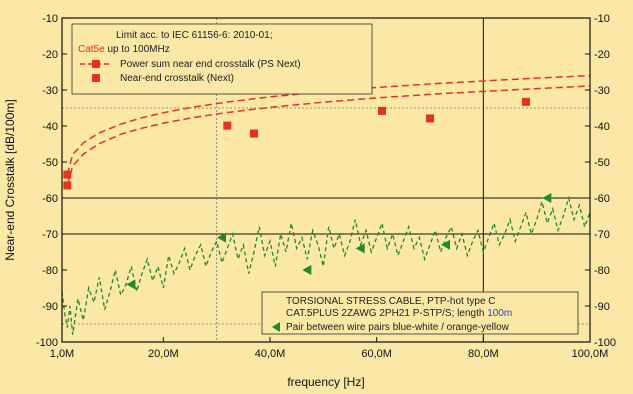 This screenshot has width=633, height=394. What do you see at coordinates (96, 64) in the screenshot?
I see `legend-psnext-marker` at bounding box center [96, 64].